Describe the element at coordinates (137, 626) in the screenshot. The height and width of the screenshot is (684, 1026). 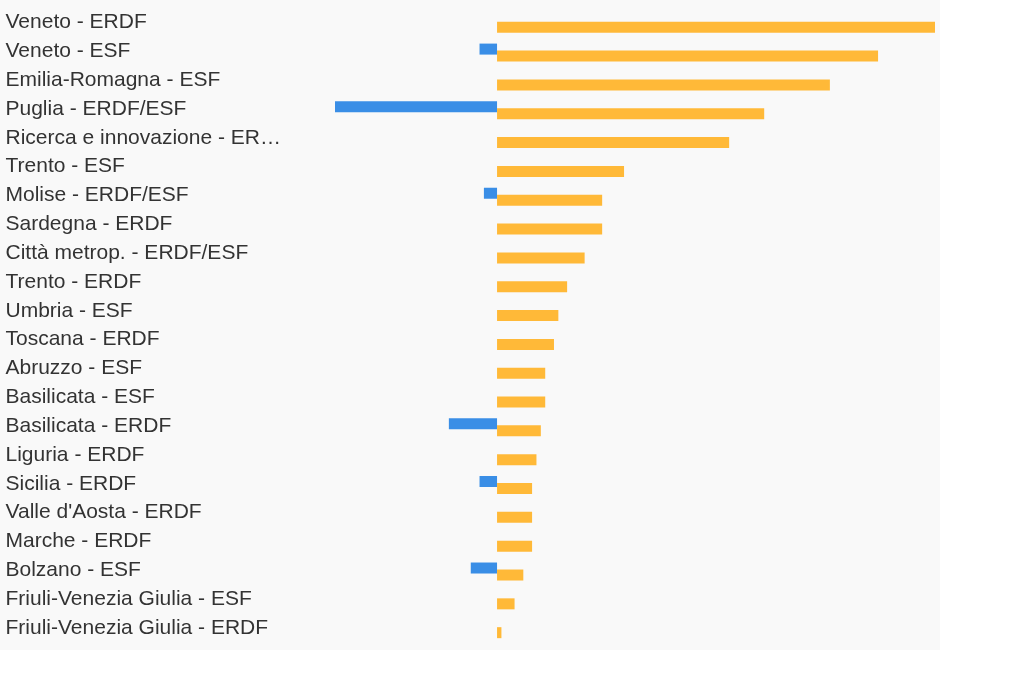
I see `y-tick-label: Friuli-Venezia Giulia - ERDF` at that location.